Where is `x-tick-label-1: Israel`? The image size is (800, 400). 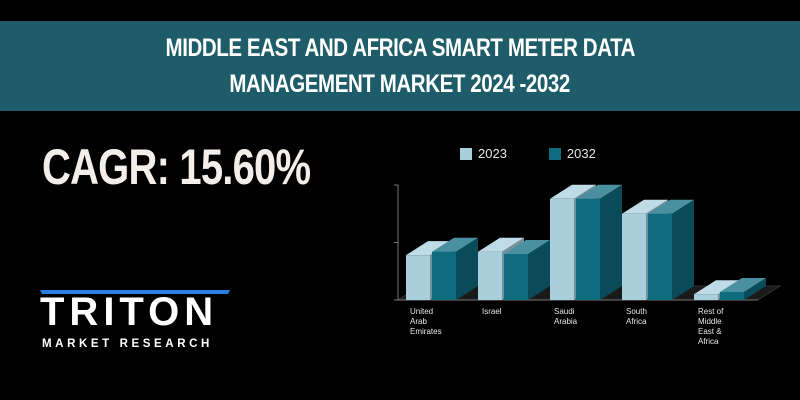 x-tick-label-1: Israel is located at coordinates (492, 311).